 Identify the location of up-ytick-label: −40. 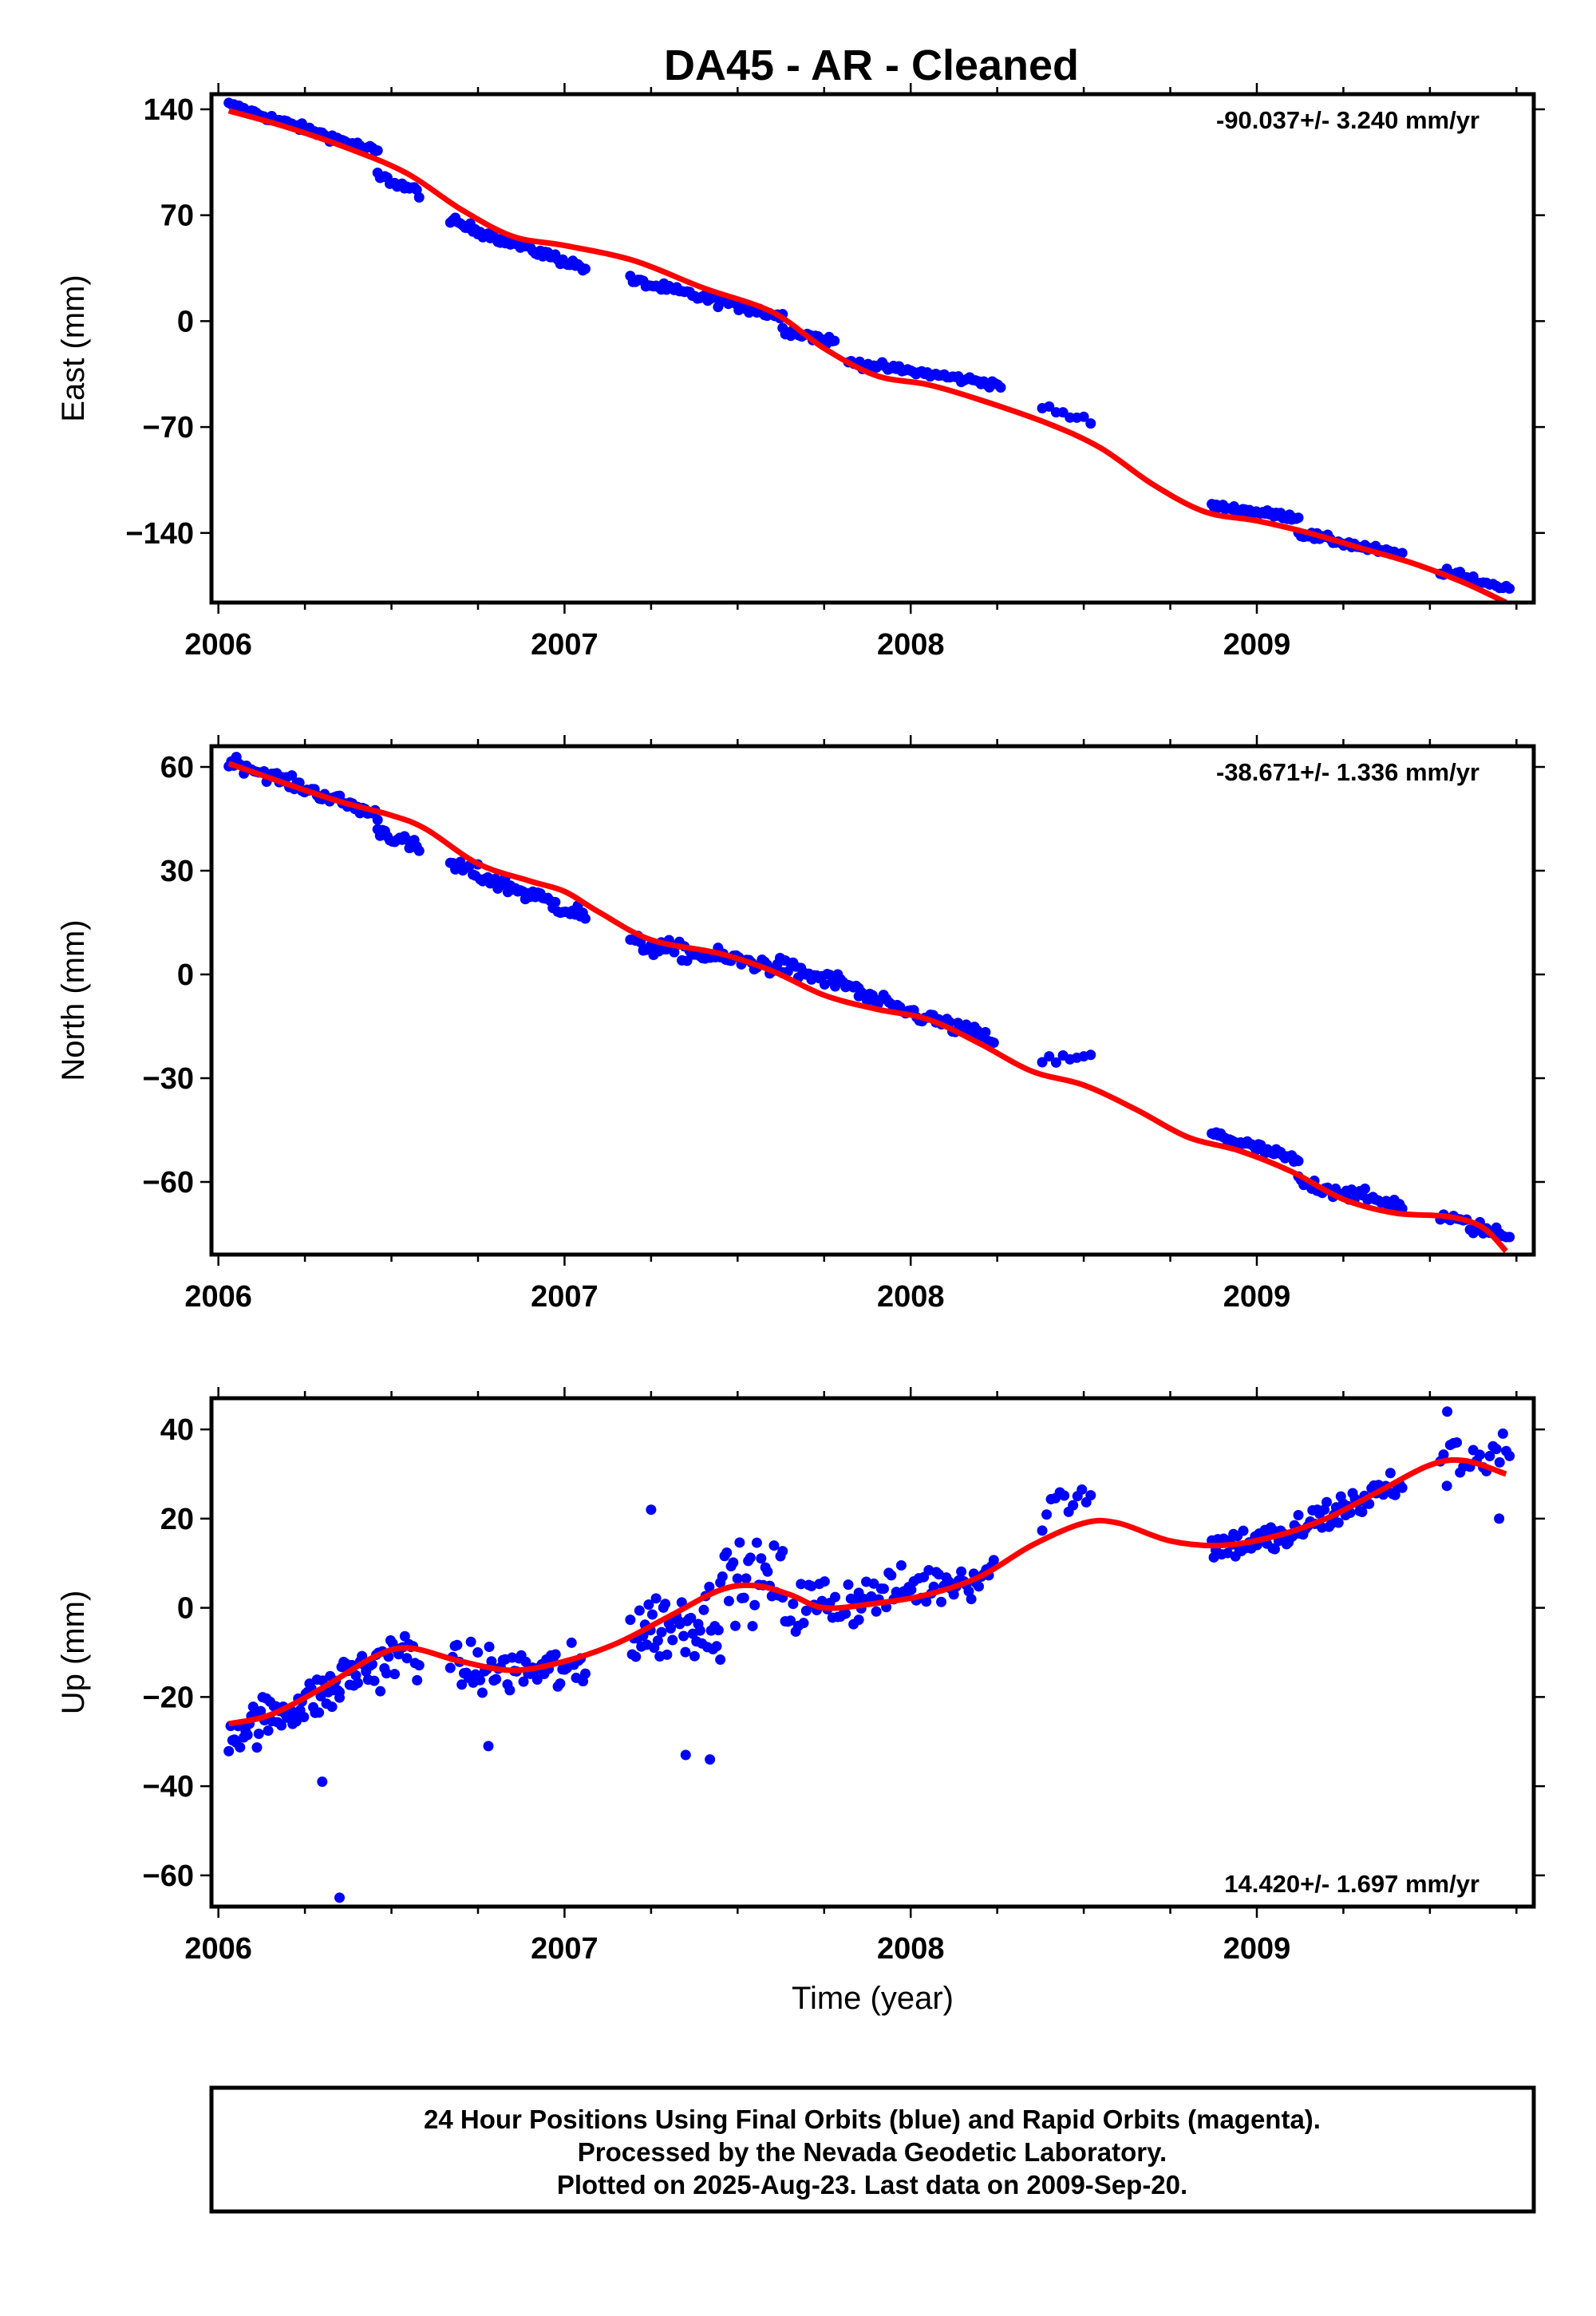
(168, 1787).